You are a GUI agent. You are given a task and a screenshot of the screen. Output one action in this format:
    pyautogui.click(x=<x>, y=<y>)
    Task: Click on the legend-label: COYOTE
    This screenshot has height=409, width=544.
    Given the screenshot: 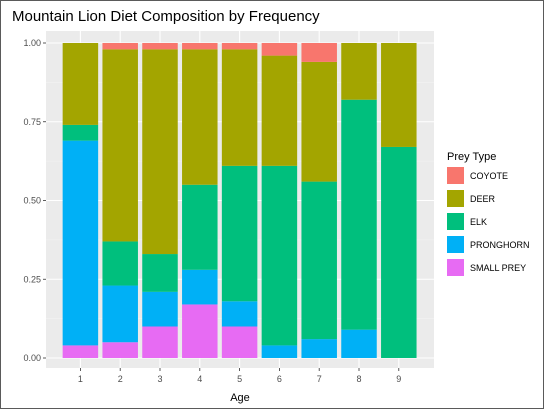 What is the action you would take?
    pyautogui.click(x=489, y=176)
    